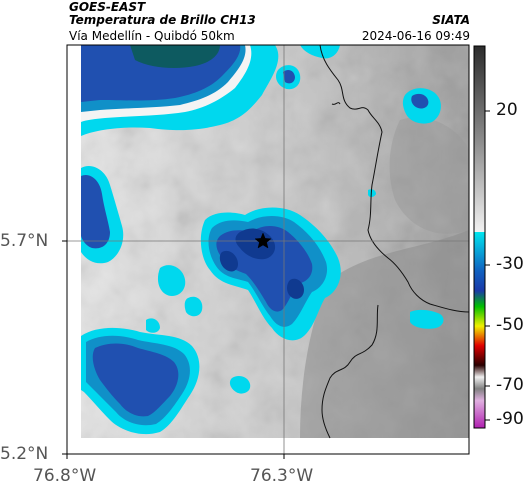 Image resolution: width=526 pixels, height=491 pixels. What do you see at coordinates (210, 90) in the screenshot?
I see `cloud-cluster-northwest` at bounding box center [210, 90].